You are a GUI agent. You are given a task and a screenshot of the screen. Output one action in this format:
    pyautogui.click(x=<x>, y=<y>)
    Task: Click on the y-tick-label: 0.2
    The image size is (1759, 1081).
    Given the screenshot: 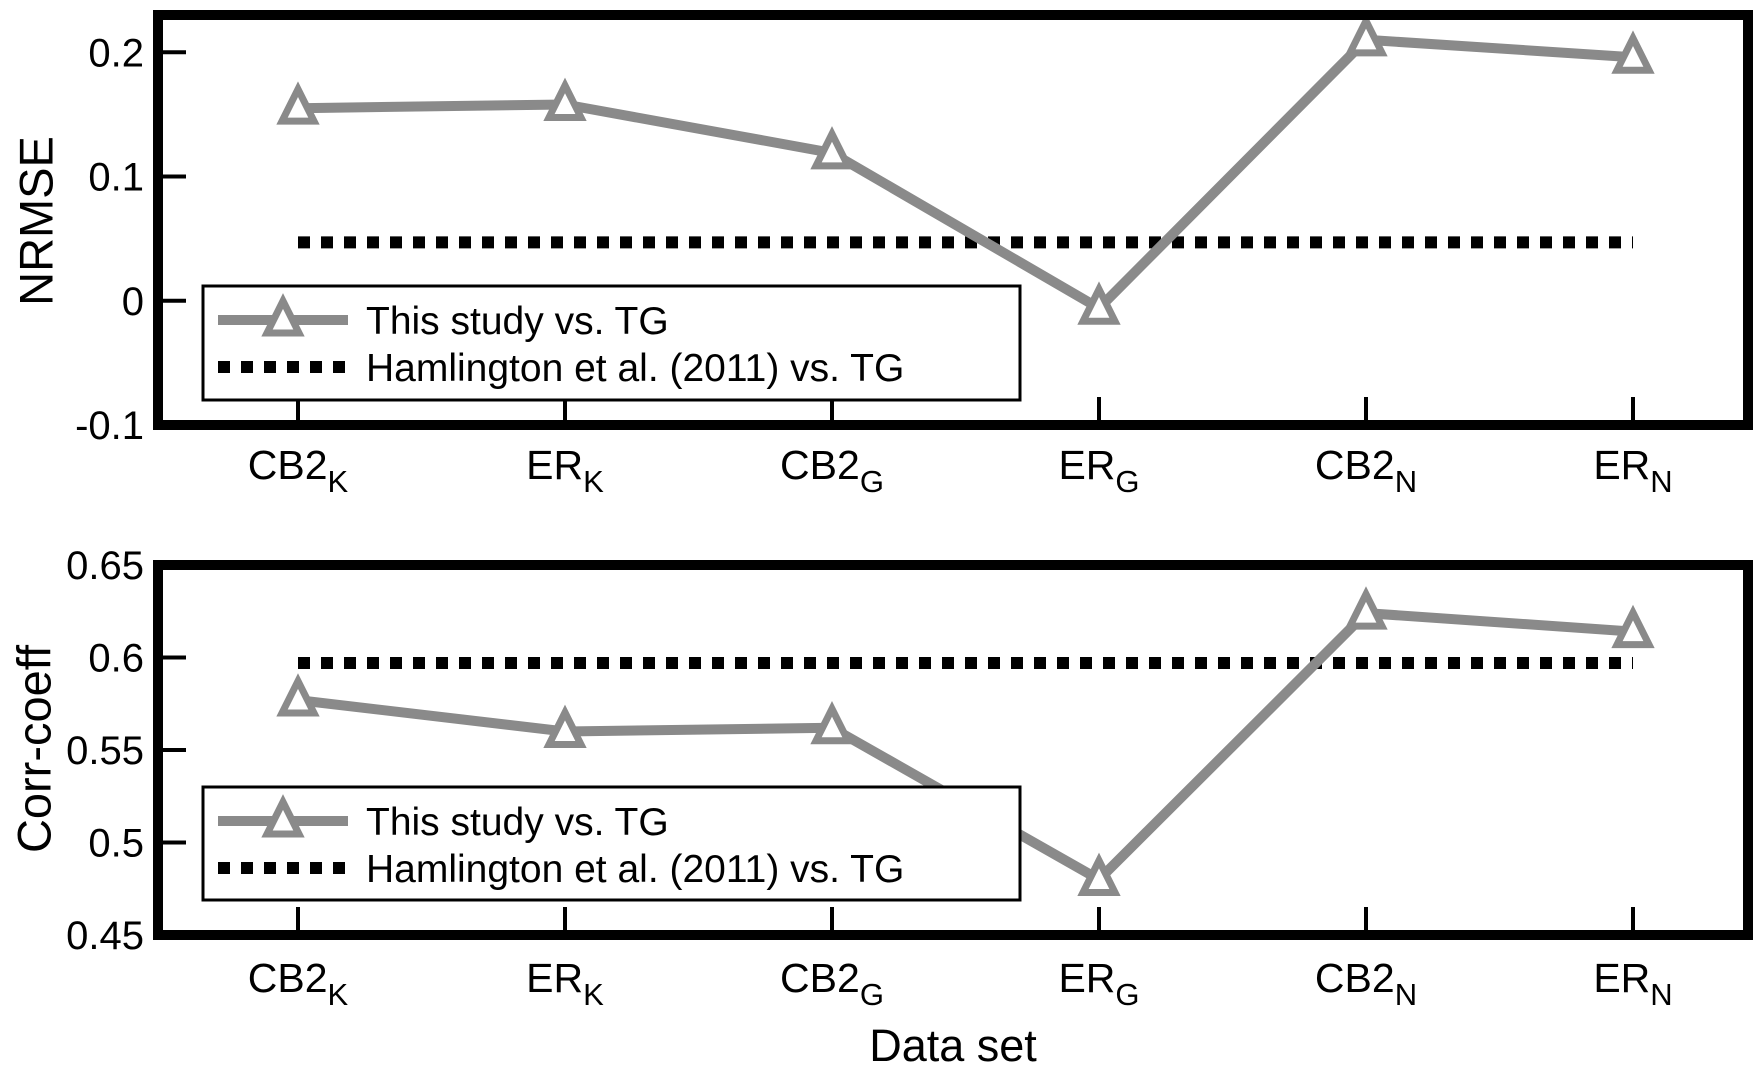 What is the action you would take?
    pyautogui.click(x=116, y=53)
    